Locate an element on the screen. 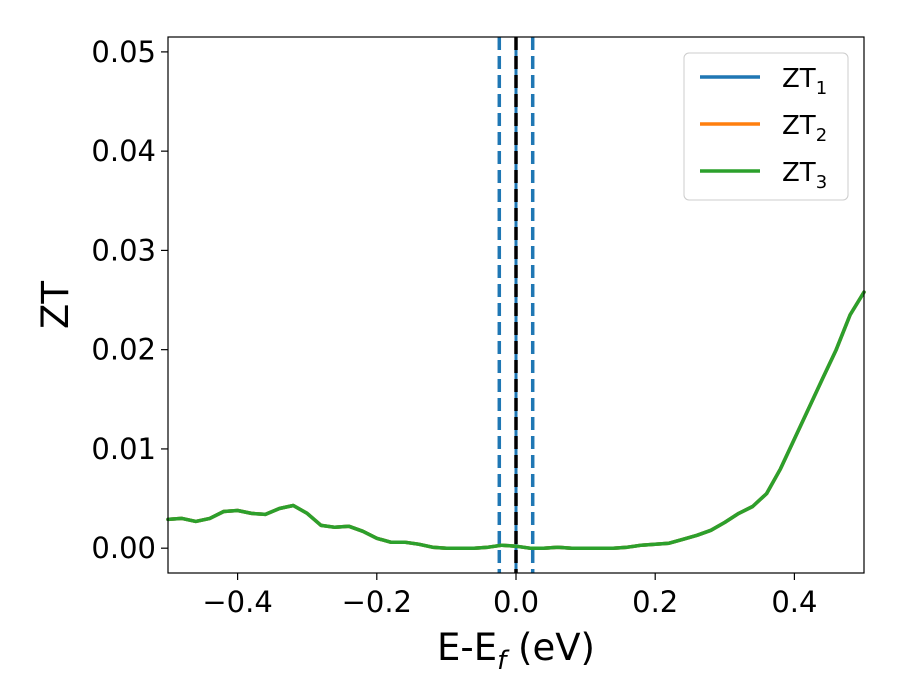  legend: ZT1 ZT2 ZT3 is located at coordinates (766, 126).